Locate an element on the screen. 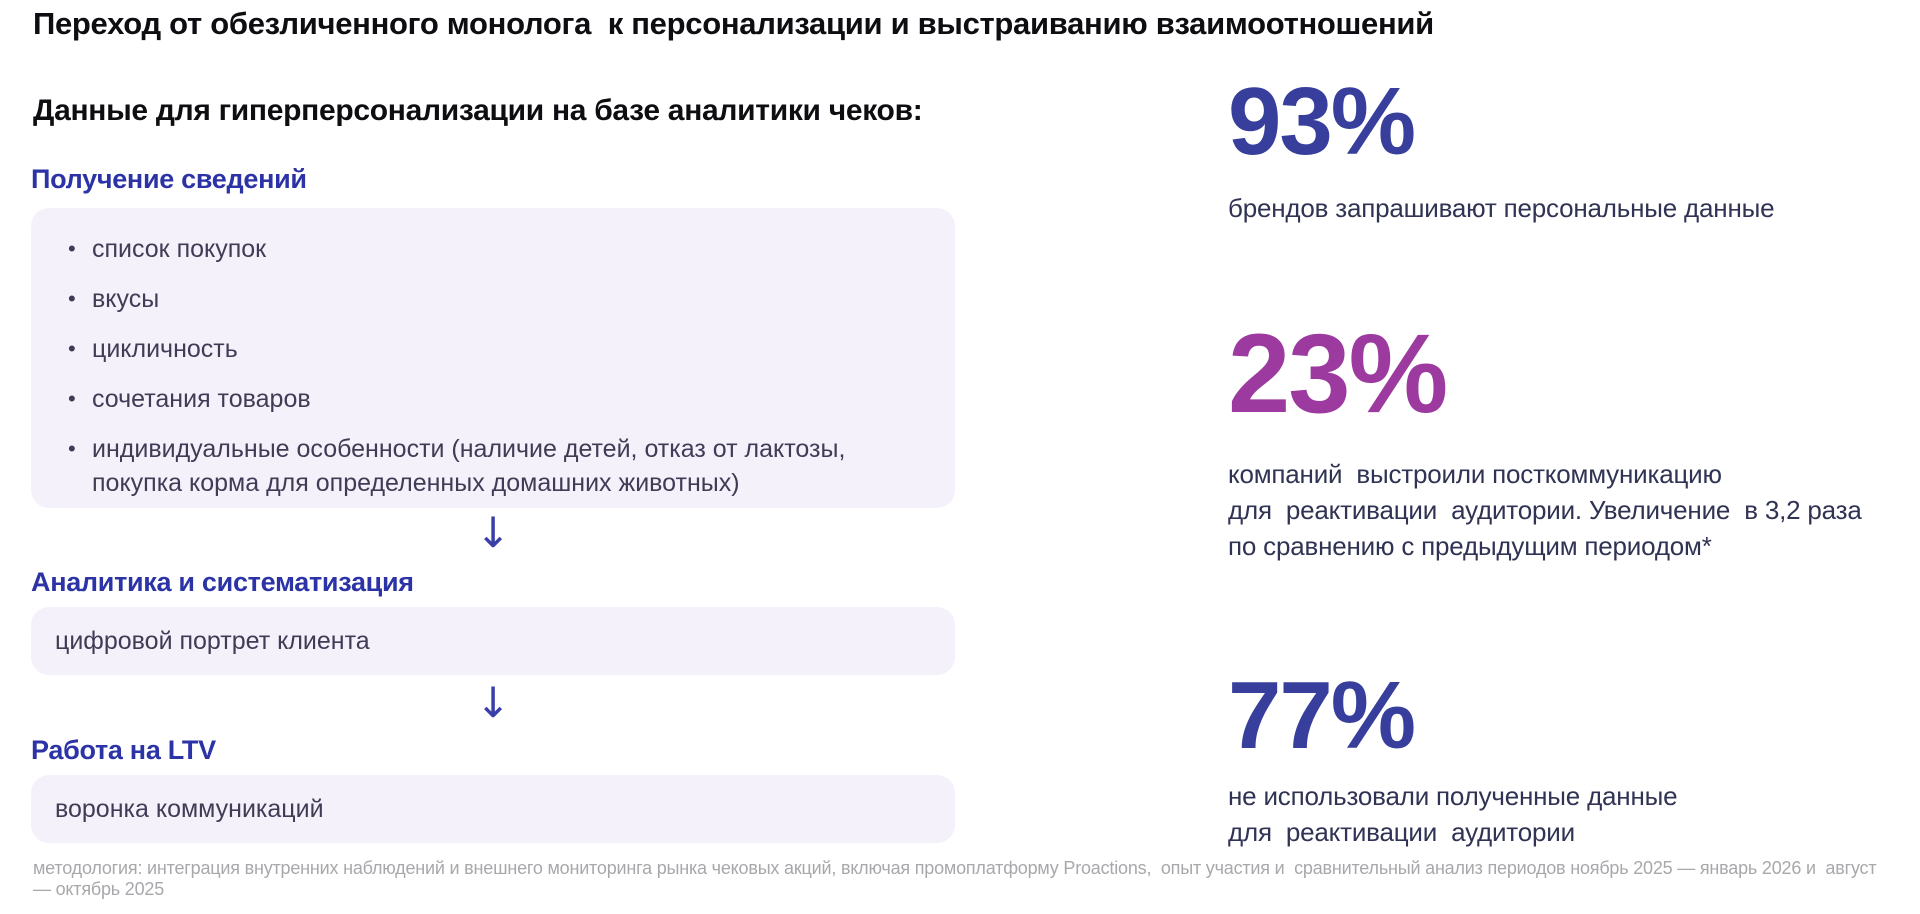 Image resolution: width=1920 pixels, height=914 pixels. list-item: список покупок is located at coordinates (491, 249).